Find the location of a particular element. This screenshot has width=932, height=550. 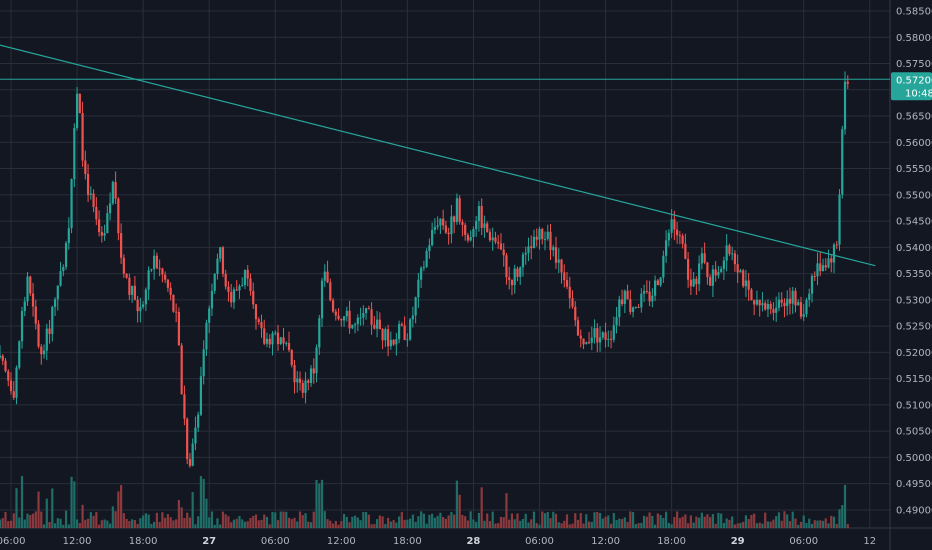

countdown-label: 10:48 is located at coordinates (918, 93).